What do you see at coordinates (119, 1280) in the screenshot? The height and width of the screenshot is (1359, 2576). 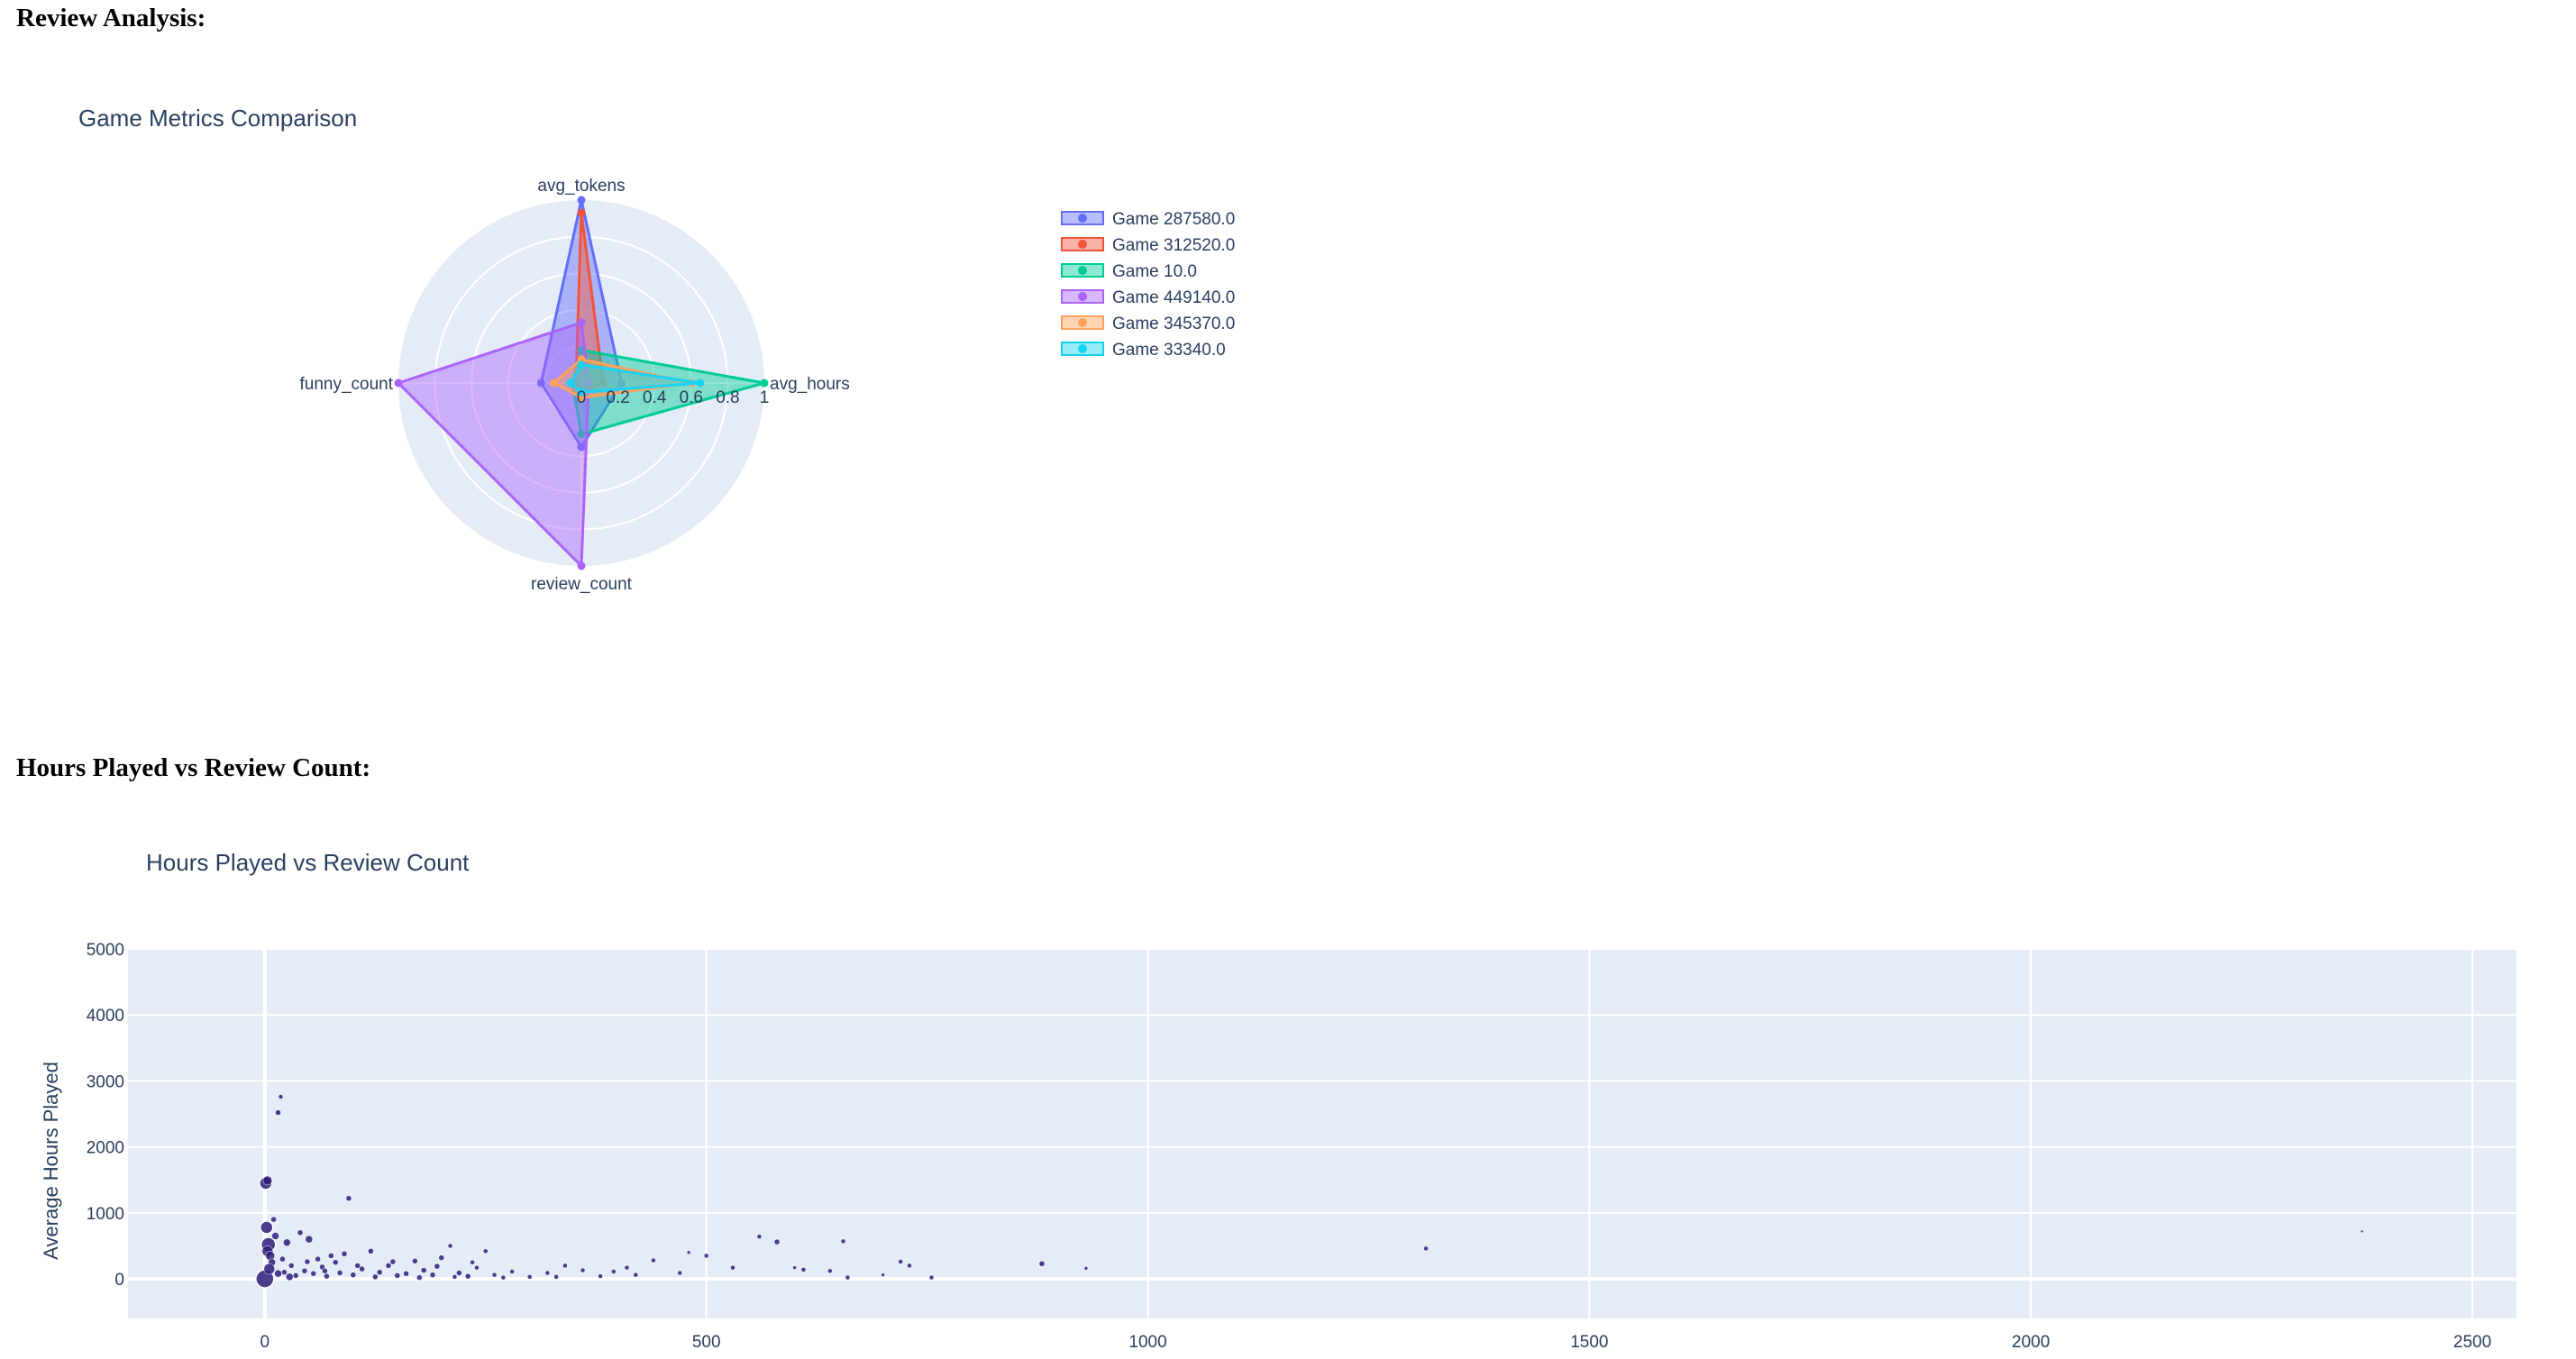 I see `y-tick-label: 0` at bounding box center [119, 1280].